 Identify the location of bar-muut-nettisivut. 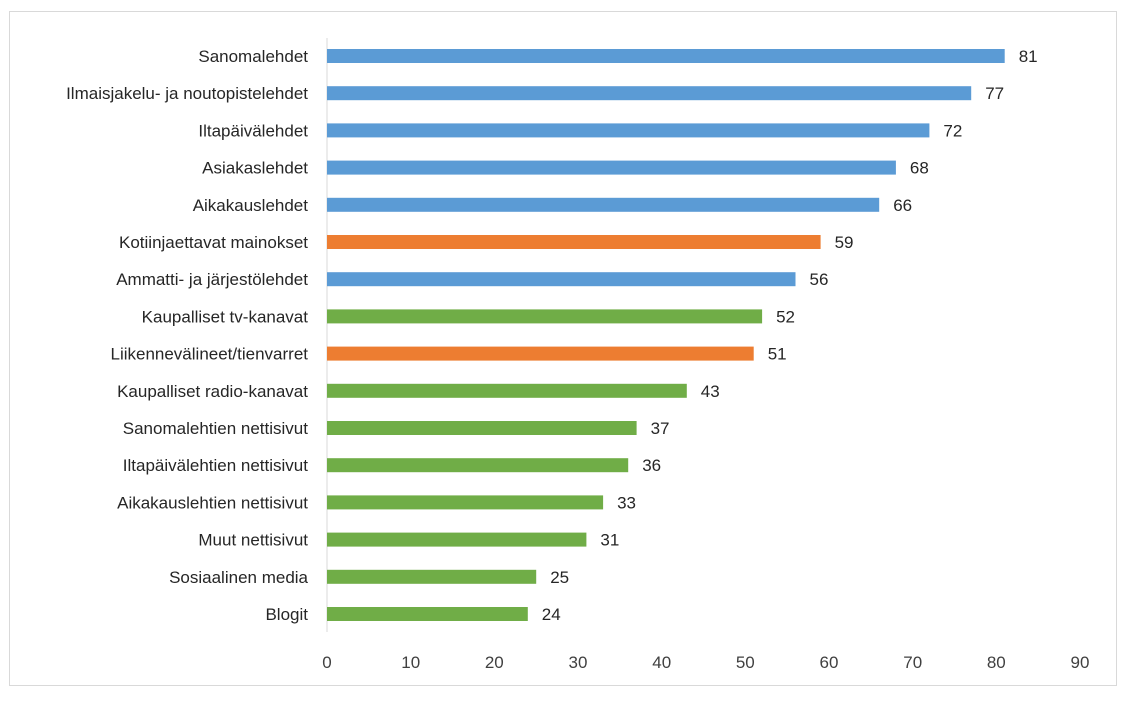
(457, 539).